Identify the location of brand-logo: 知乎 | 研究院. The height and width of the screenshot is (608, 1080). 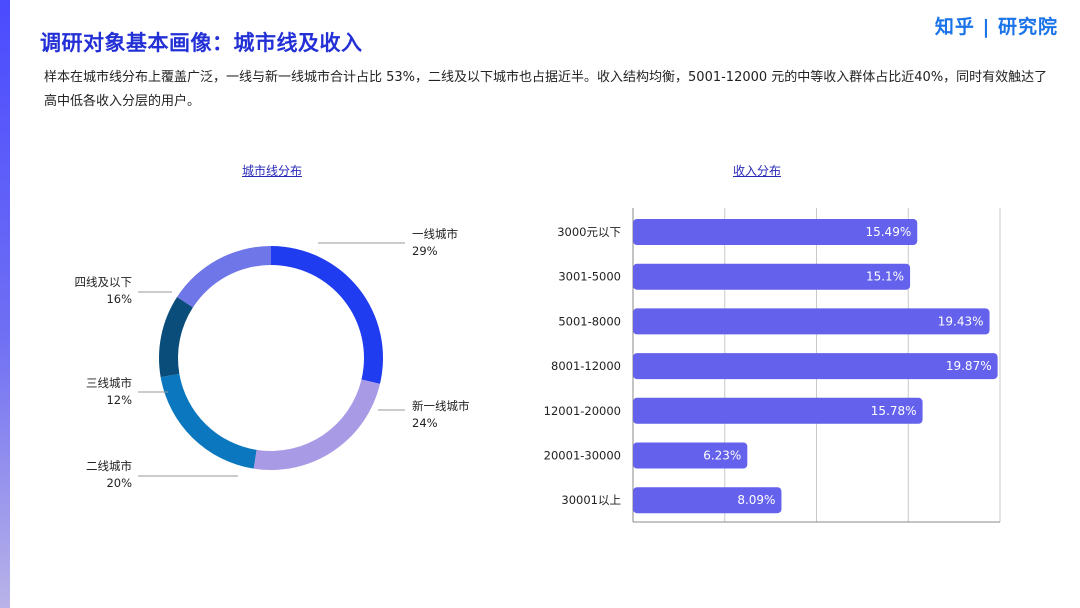
(996, 27).